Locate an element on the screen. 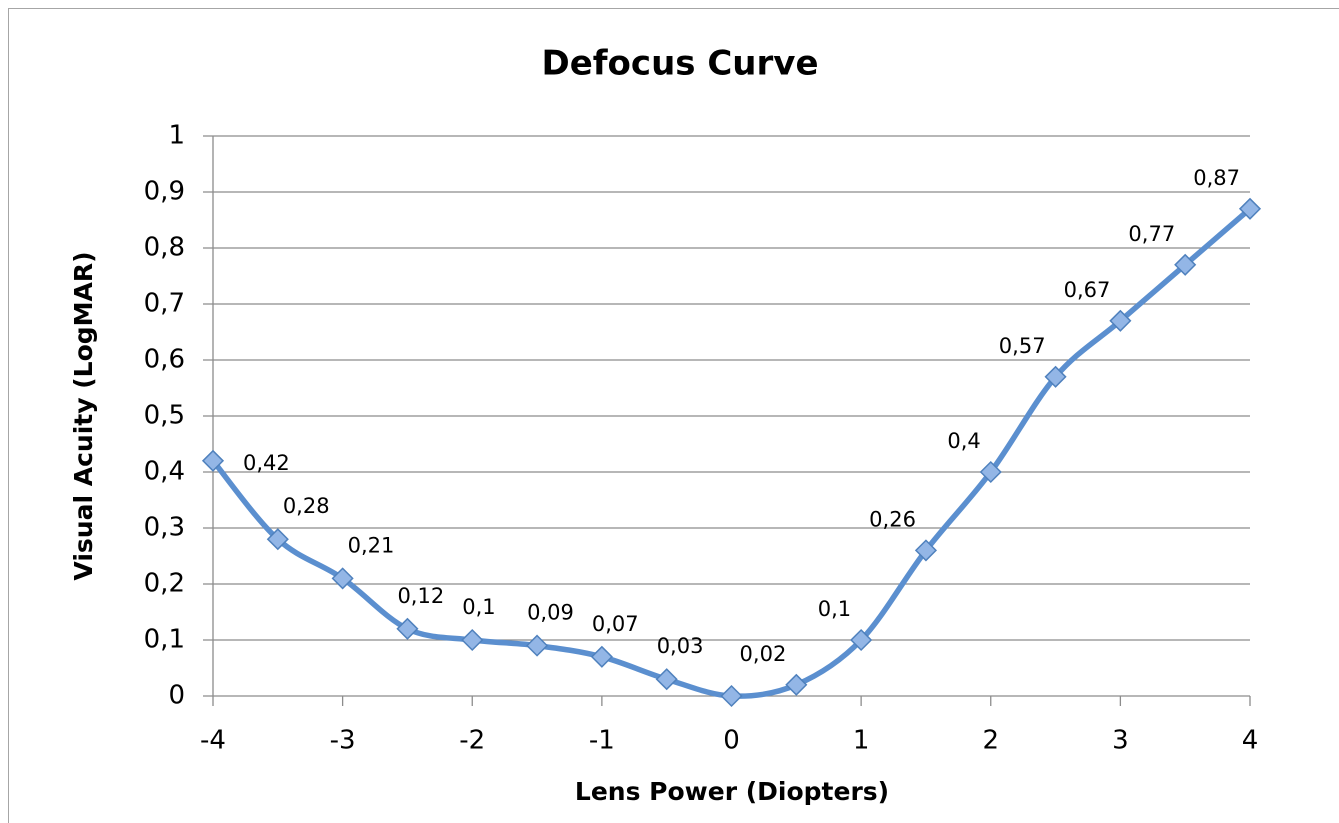 This screenshot has width=1339, height=823. x-tick-label: 1 is located at coordinates (861, 741).